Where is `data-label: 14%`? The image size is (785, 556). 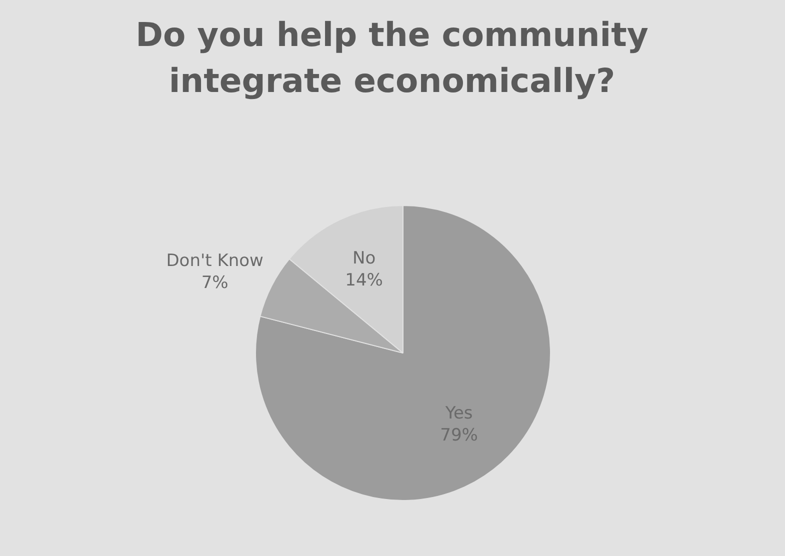 data-label: 14% is located at coordinates (364, 280).